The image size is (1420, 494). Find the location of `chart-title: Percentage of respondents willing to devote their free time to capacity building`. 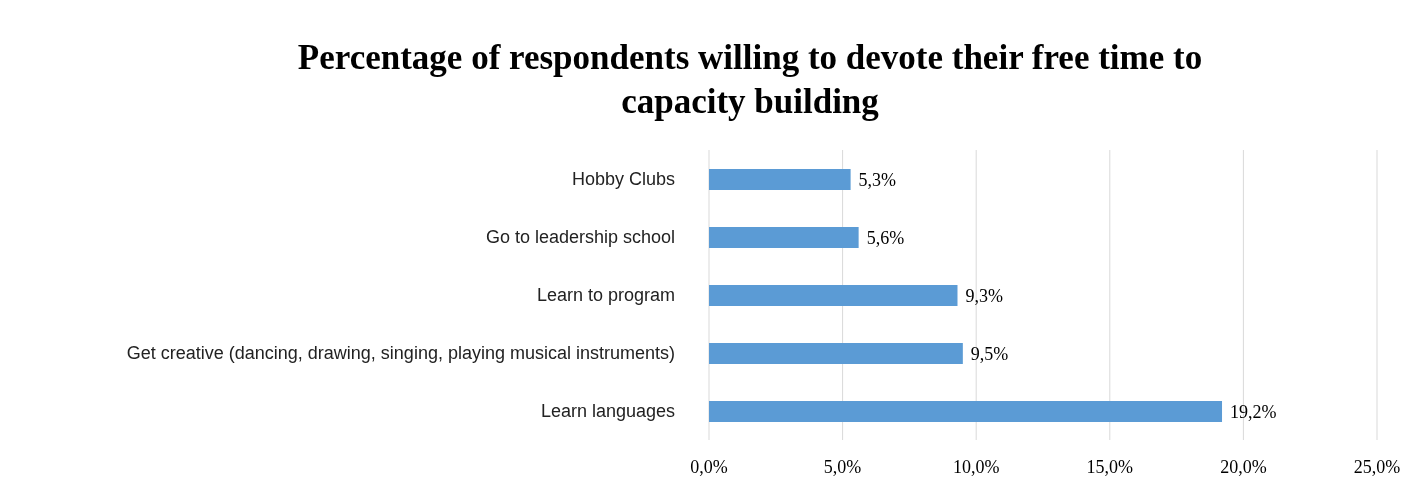

chart-title: Percentage of respondents willing to devote their free time to capacity building is located at coordinates (750, 80).